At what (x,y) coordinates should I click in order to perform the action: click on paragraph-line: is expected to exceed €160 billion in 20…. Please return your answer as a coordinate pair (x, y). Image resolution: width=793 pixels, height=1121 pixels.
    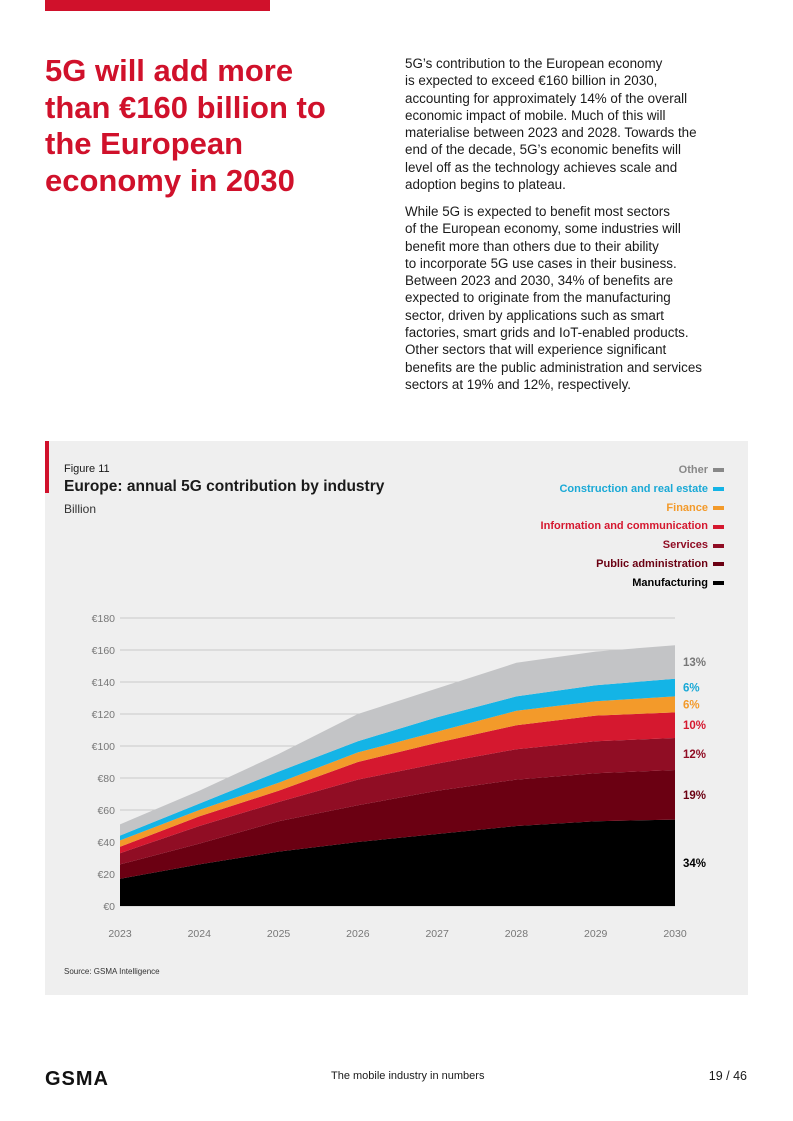
    Looking at the image, I should click on (531, 81).